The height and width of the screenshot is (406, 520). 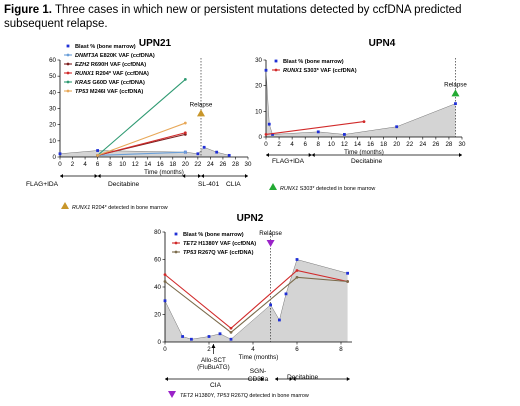 I want to click on panel-upn2-legend-label: Blast % (bone marrow), so click(x=213, y=235).